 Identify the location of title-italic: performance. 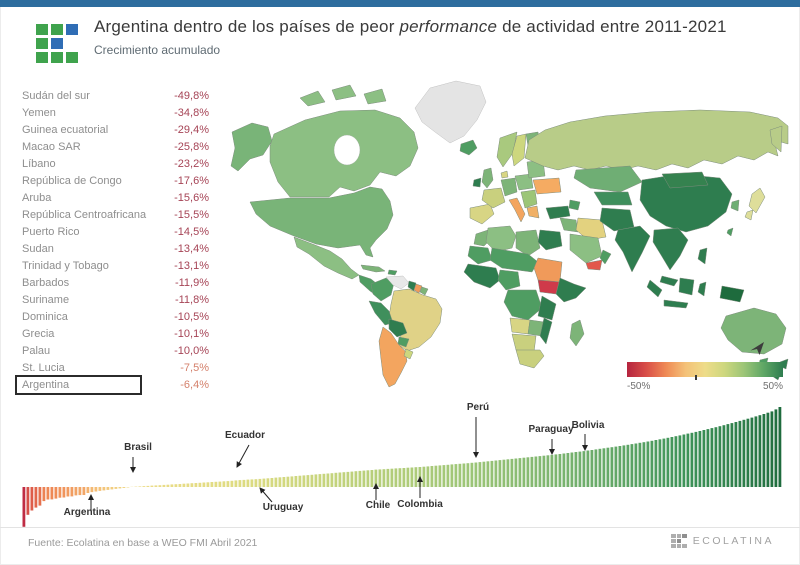
(448, 26).